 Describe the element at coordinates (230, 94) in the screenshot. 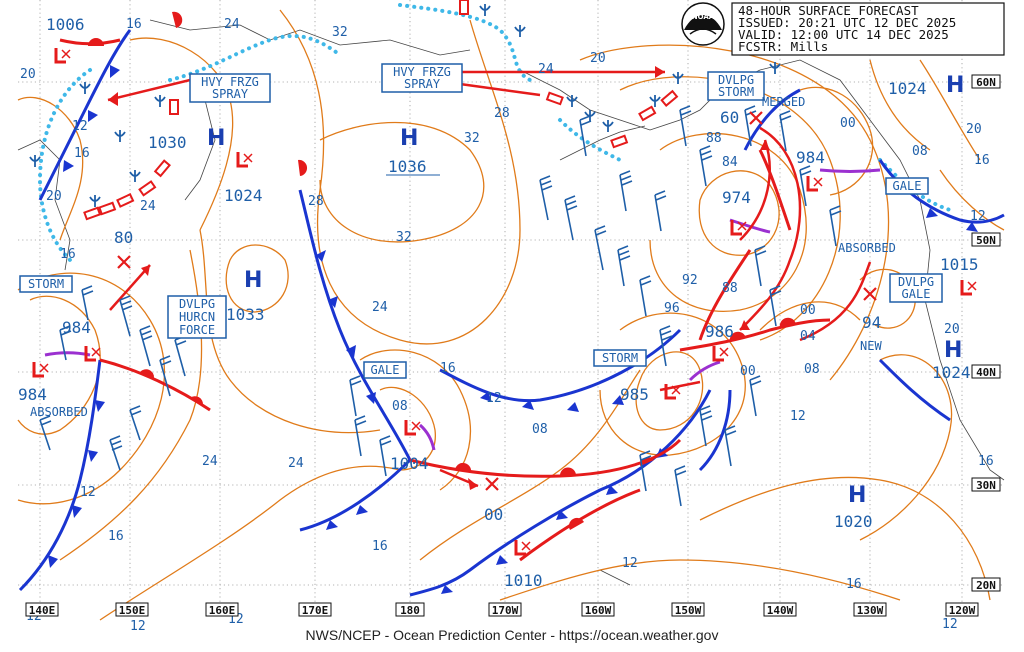

I see `svg-text: SPRAY` at that location.